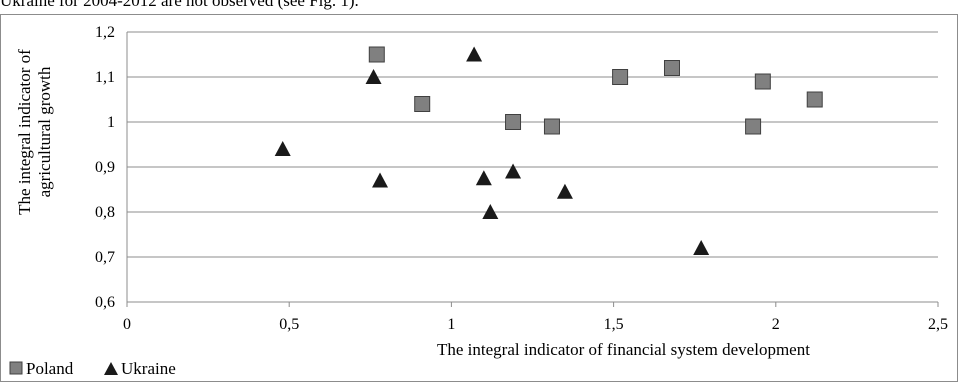 The image size is (961, 385). What do you see at coordinates (127, 324) in the screenshot?
I see `x-tick-label-0: 0` at bounding box center [127, 324].